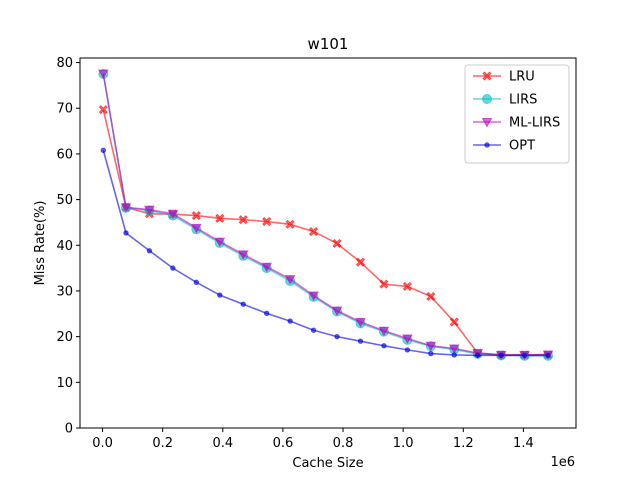  Describe the element at coordinates (523, 443) in the screenshot. I see `x-tick-label: 1.4` at that location.